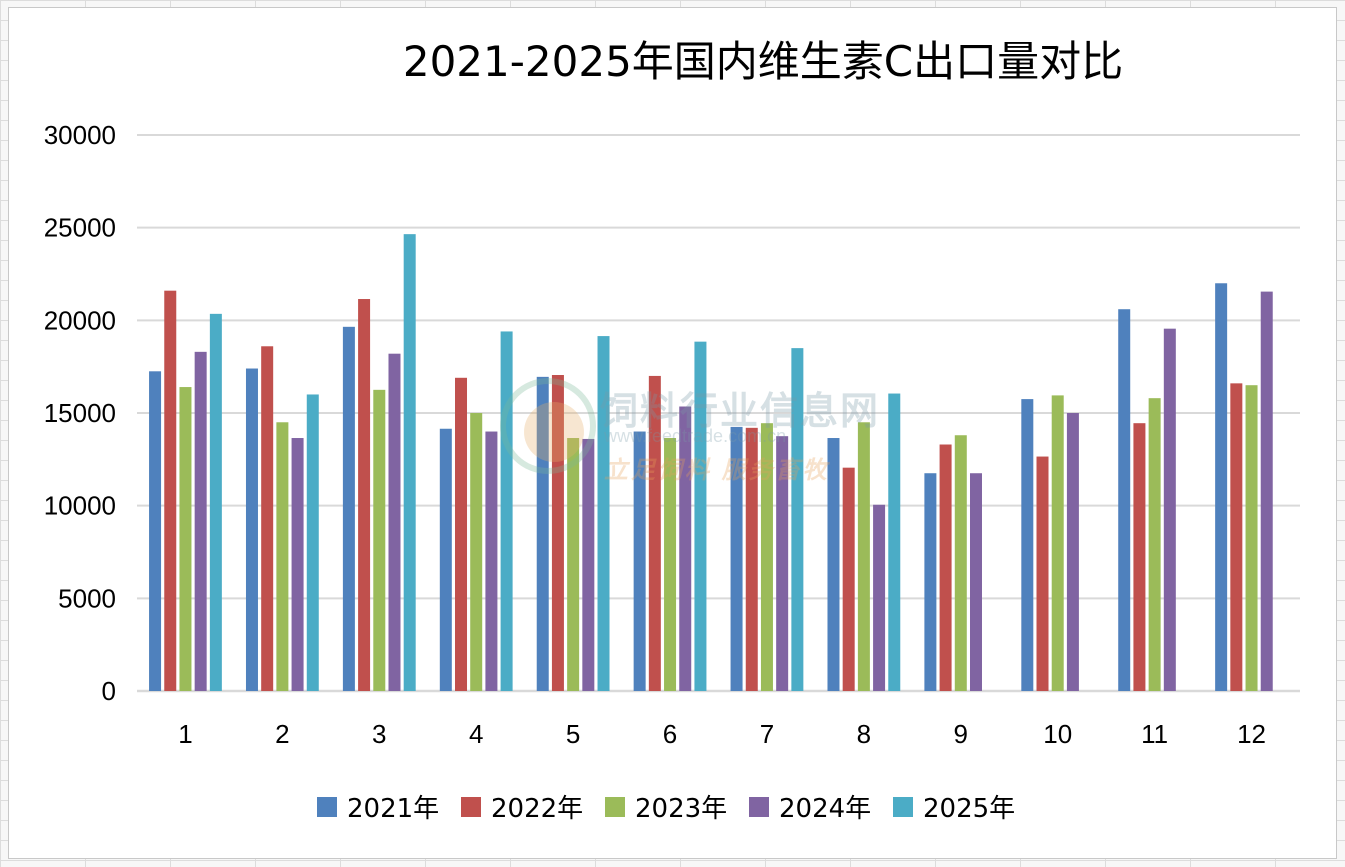  I want to click on legend-swatch-2022年, so click(471, 807).